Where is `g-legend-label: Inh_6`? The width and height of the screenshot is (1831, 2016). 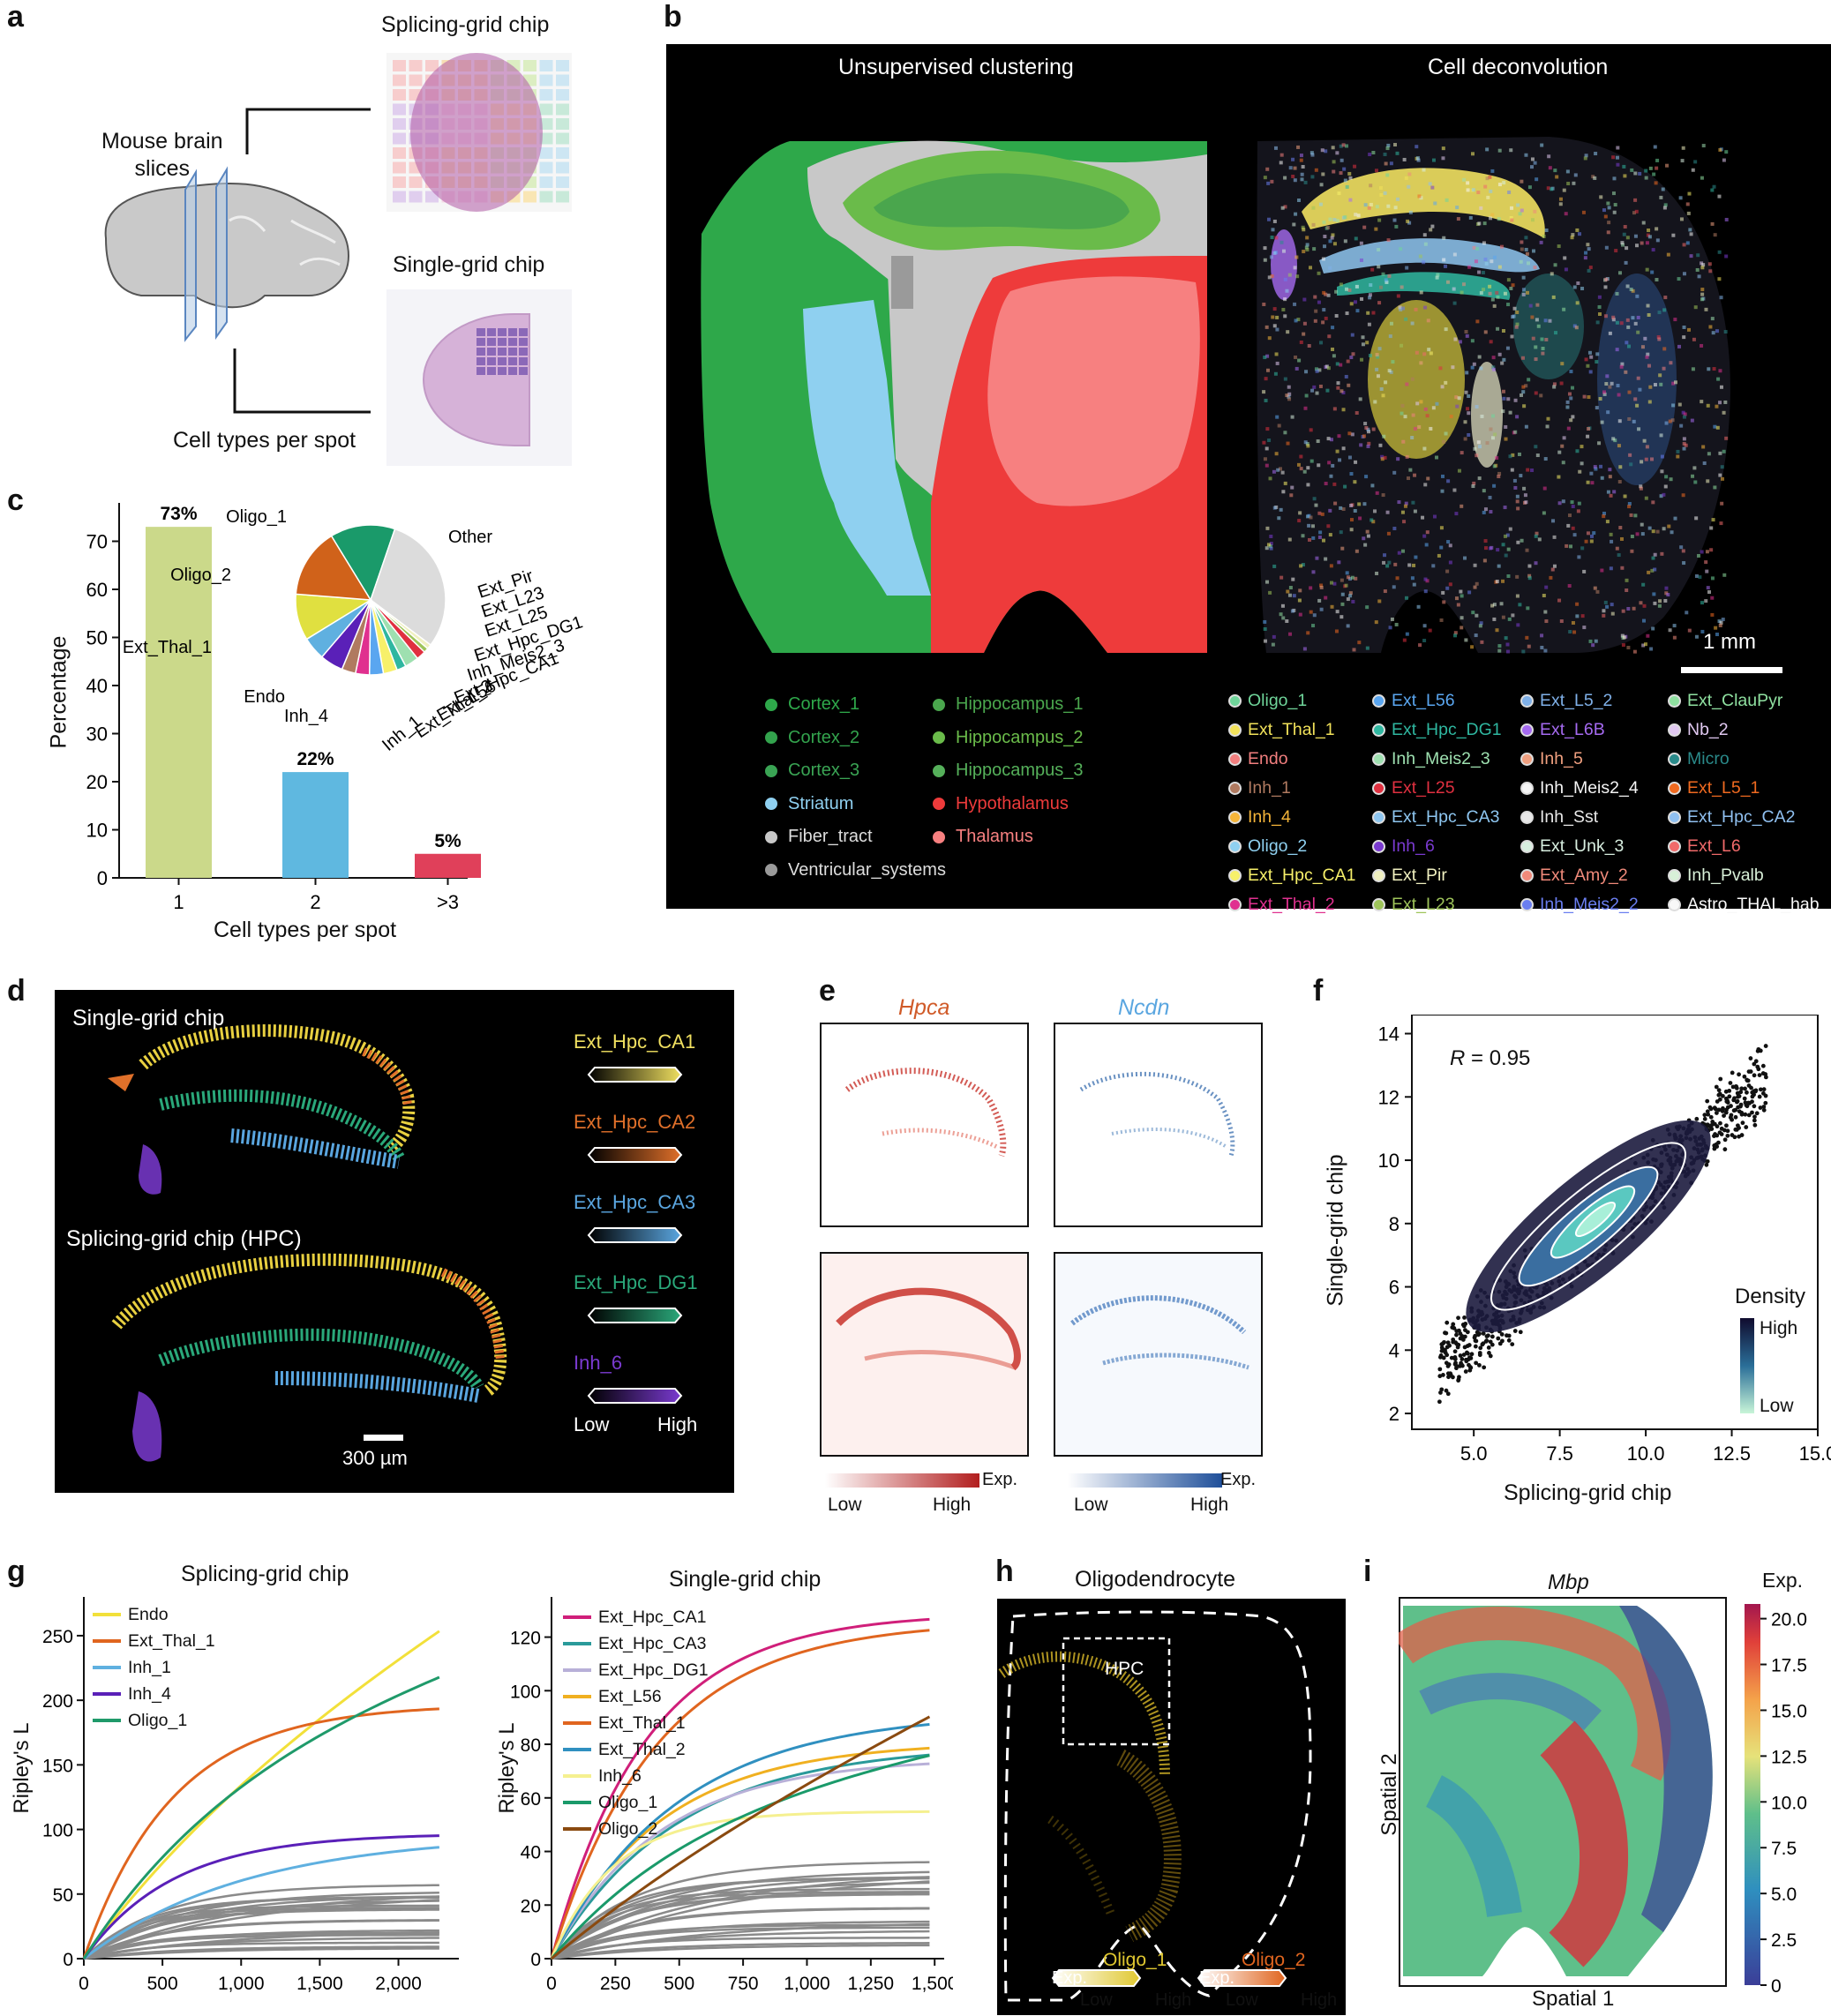
g-legend-label: Inh_6 is located at coordinates (620, 1776).